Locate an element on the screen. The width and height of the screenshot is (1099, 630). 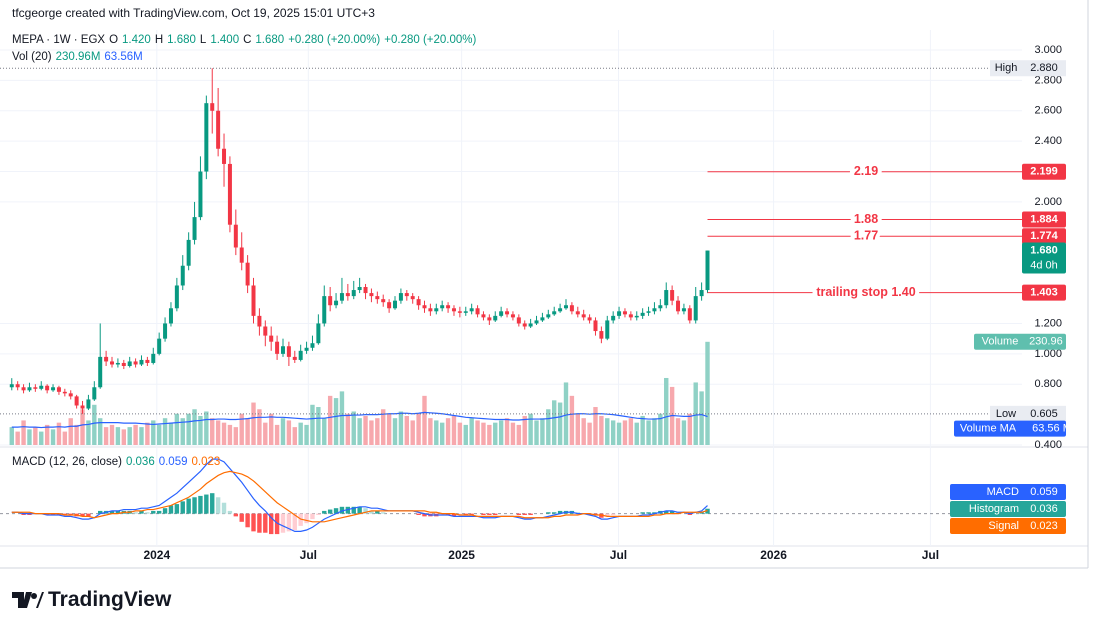
macd-tag is located at coordinates (1008, 492).